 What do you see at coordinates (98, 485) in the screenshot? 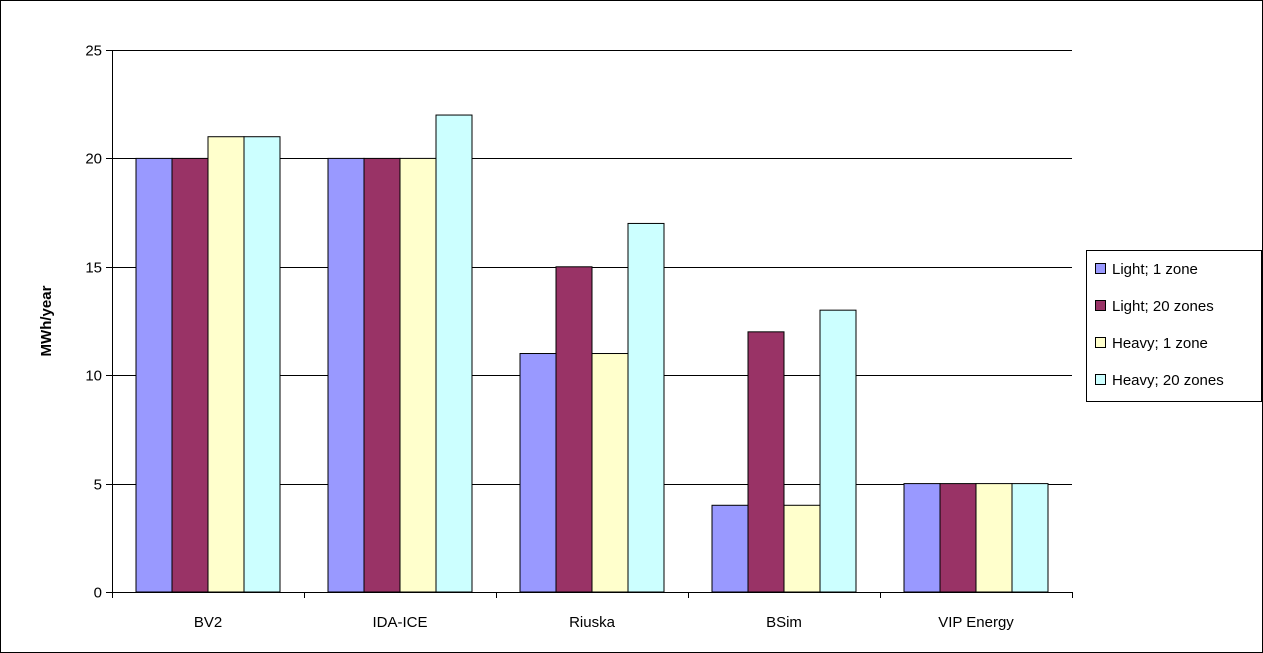
I see `y-tick-label: 5` at bounding box center [98, 485].